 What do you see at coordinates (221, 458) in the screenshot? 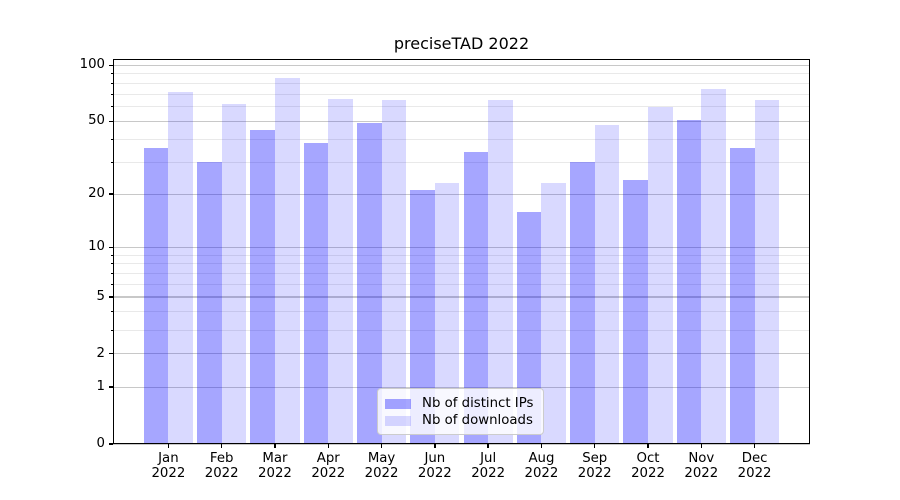
I see `x-tick-label-month: Feb` at bounding box center [221, 458].